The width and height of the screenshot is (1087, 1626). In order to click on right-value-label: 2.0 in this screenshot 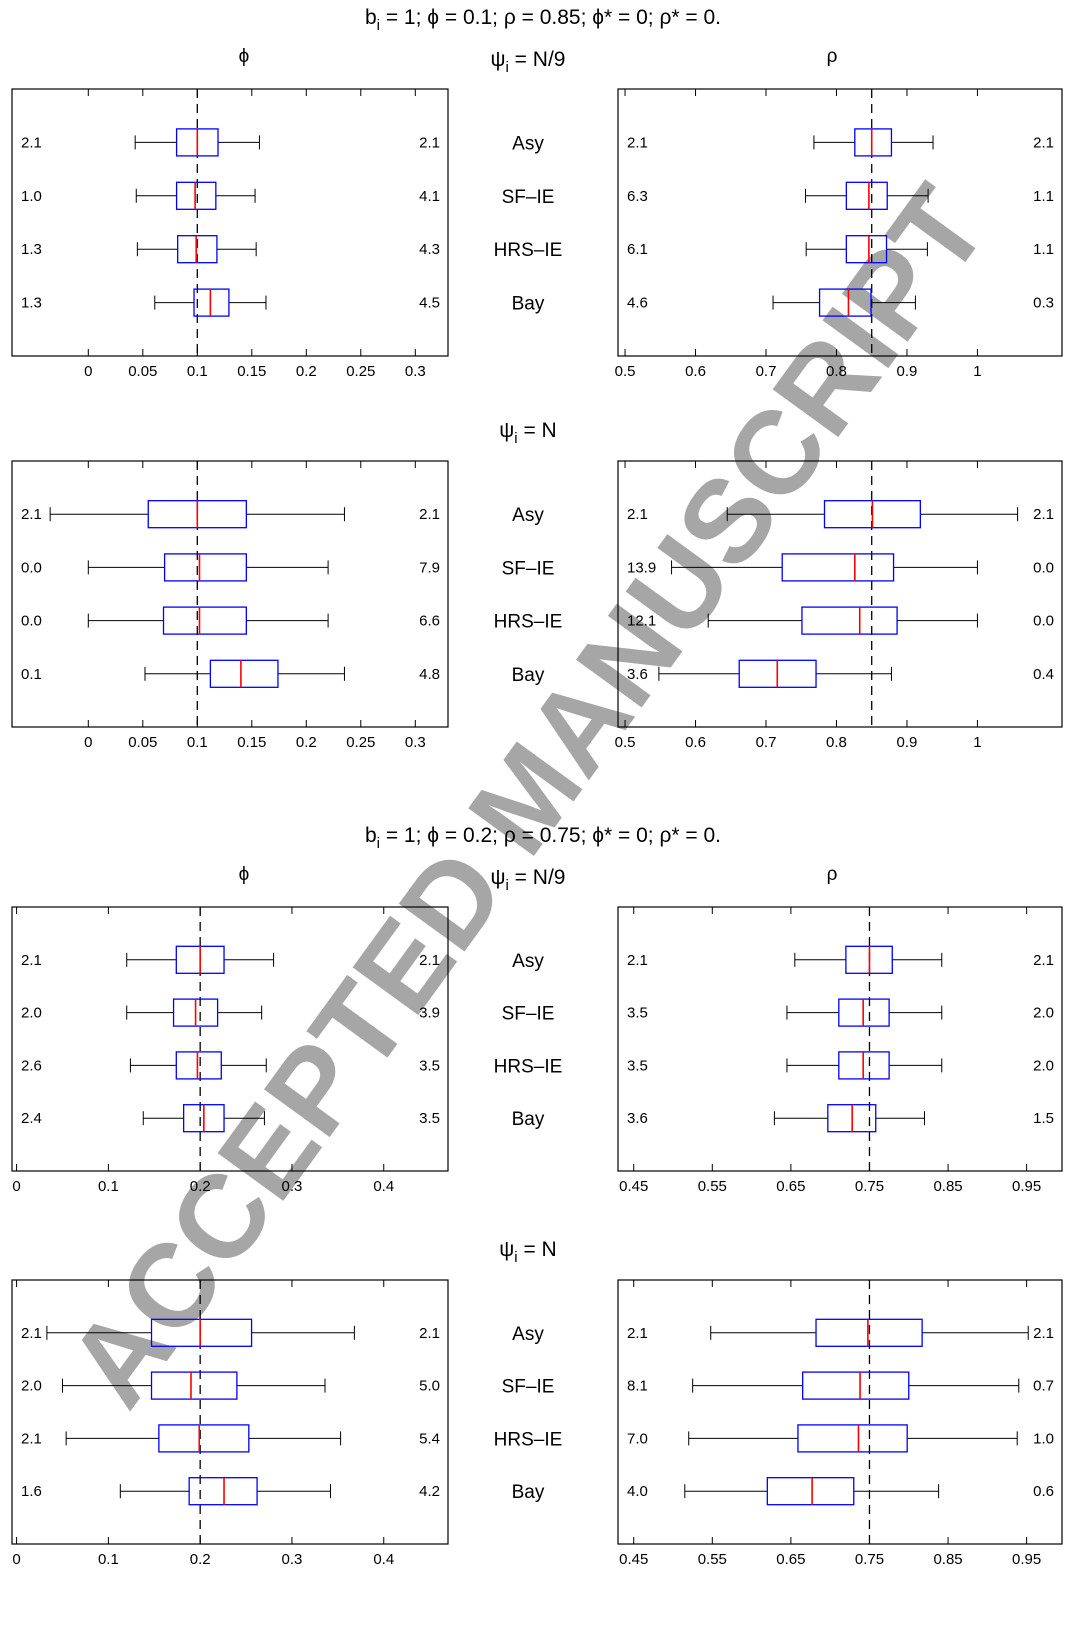, I will do `click(1043, 1065)`.